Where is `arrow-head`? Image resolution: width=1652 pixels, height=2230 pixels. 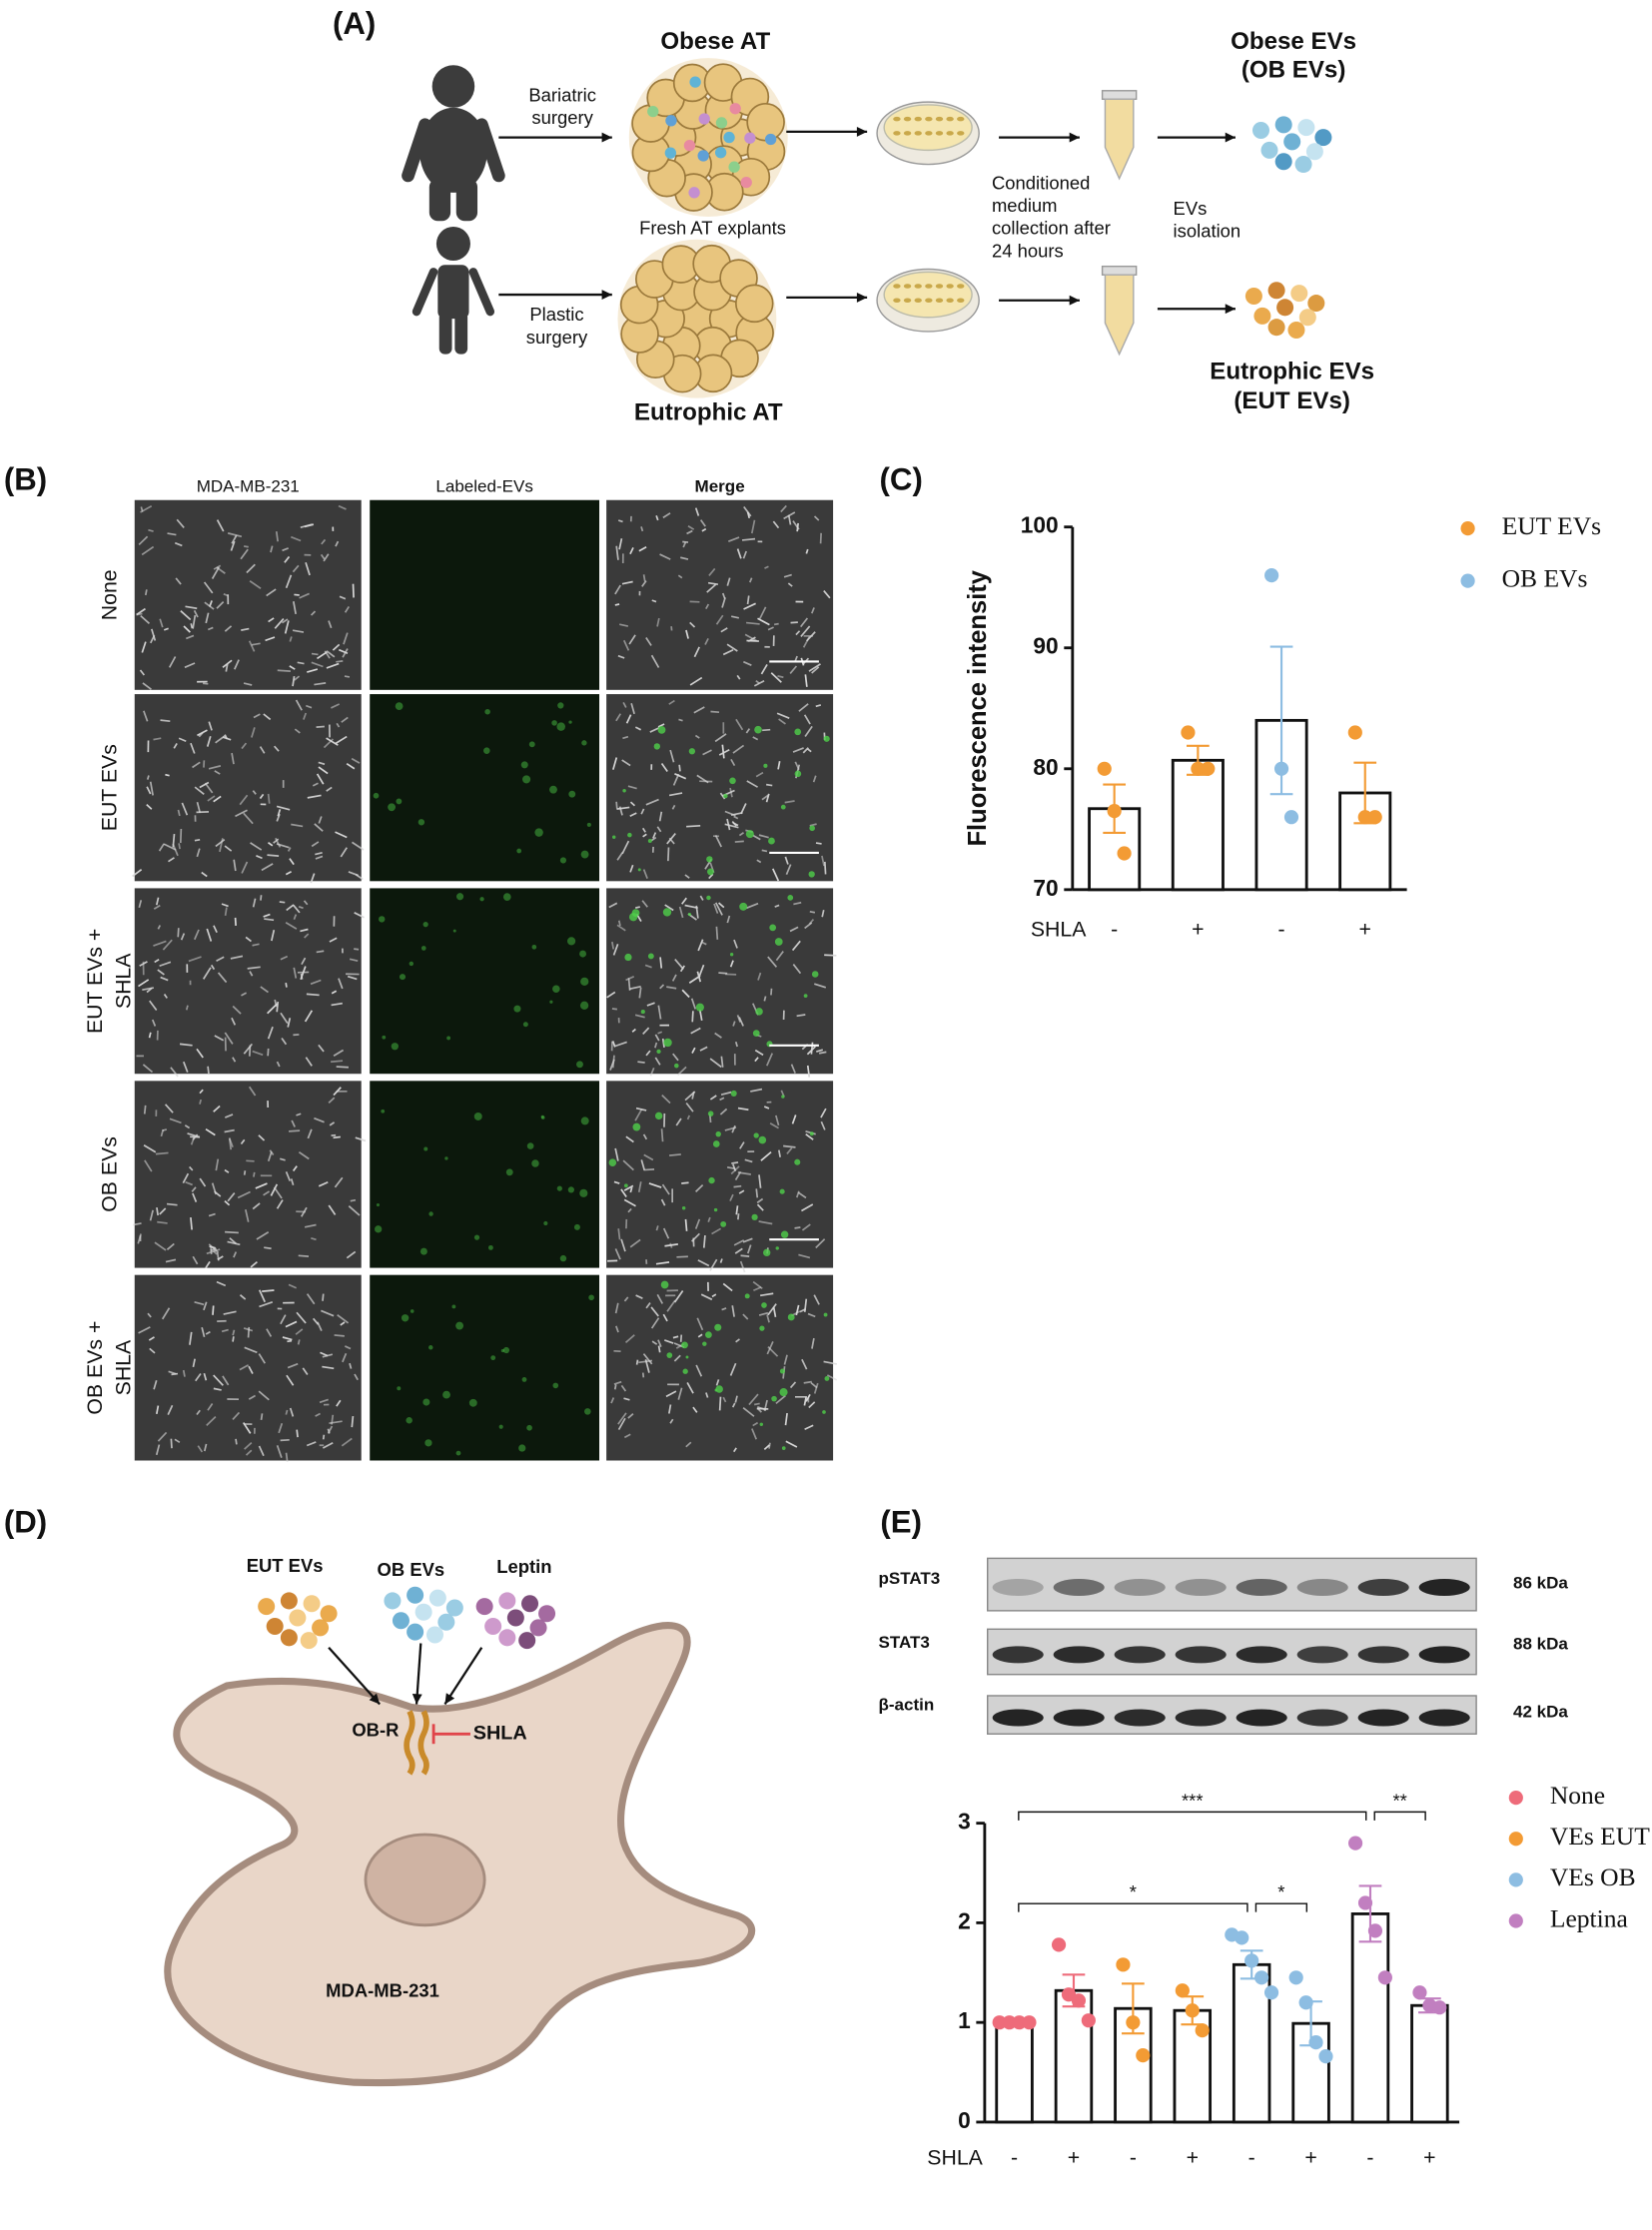 arrow-head is located at coordinates (862, 131).